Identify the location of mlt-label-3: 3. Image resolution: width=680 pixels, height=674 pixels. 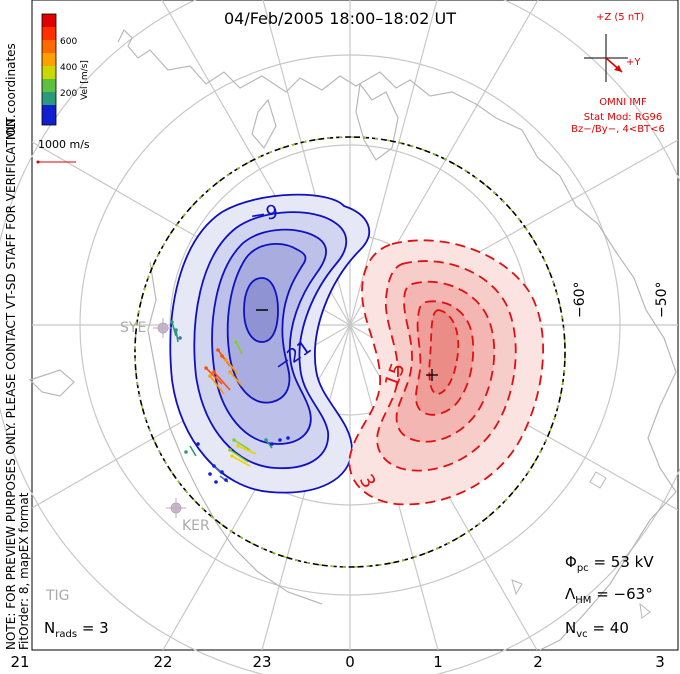
(660, 662).